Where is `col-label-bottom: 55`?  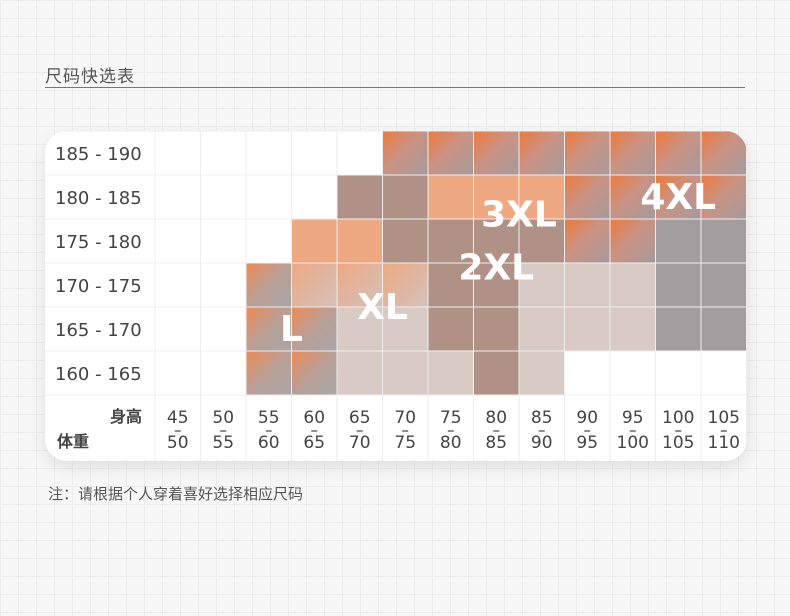 col-label-bottom: 55 is located at coordinates (223, 443).